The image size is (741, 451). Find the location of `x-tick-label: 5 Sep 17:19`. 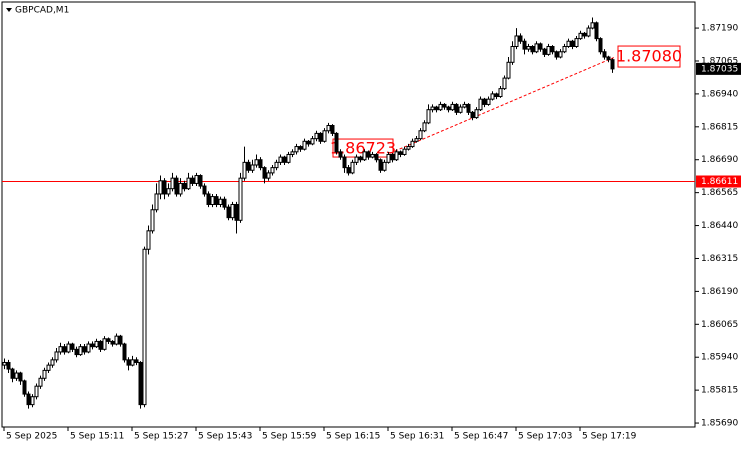

x-tick-label: 5 Sep 17:19 is located at coordinates (609, 437).